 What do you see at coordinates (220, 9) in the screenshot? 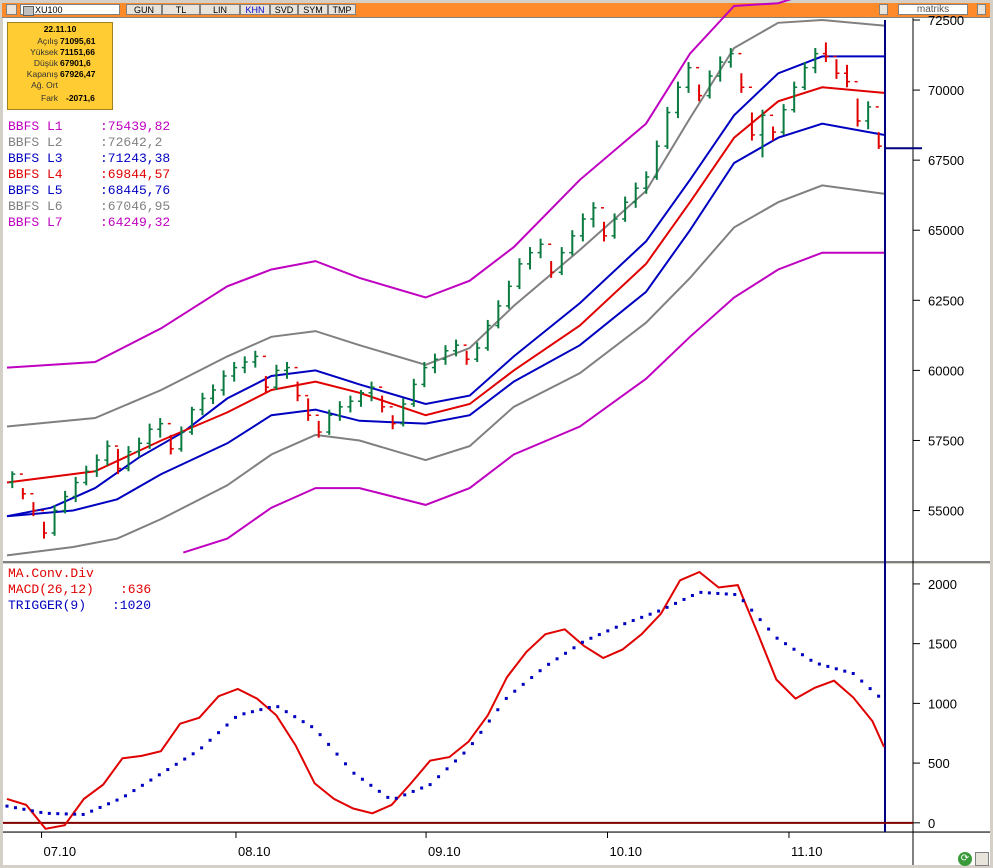
I see `lin-button: LIN` at bounding box center [220, 9].